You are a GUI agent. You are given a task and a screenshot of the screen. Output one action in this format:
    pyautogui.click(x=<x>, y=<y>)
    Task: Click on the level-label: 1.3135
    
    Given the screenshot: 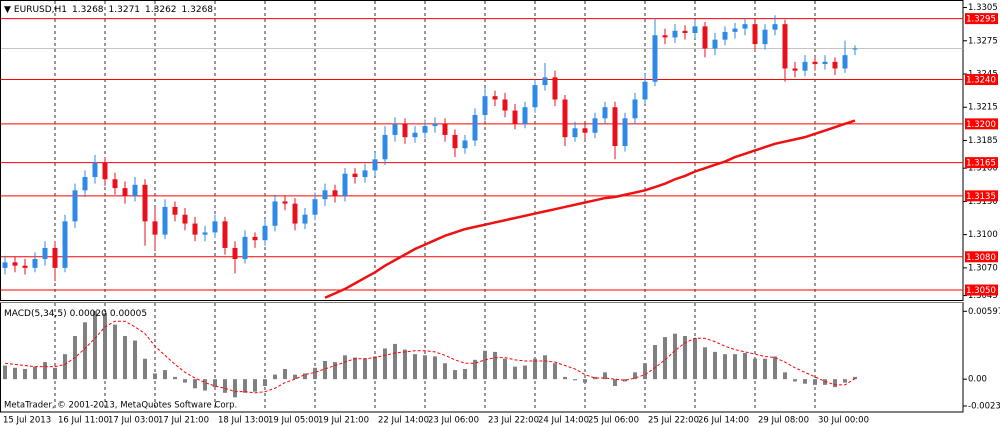 What is the action you would take?
    pyautogui.click(x=981, y=197)
    